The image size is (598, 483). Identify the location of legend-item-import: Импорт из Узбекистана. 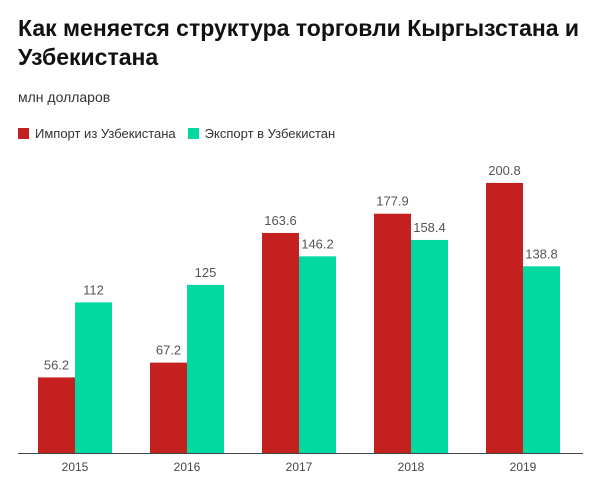
(97, 133).